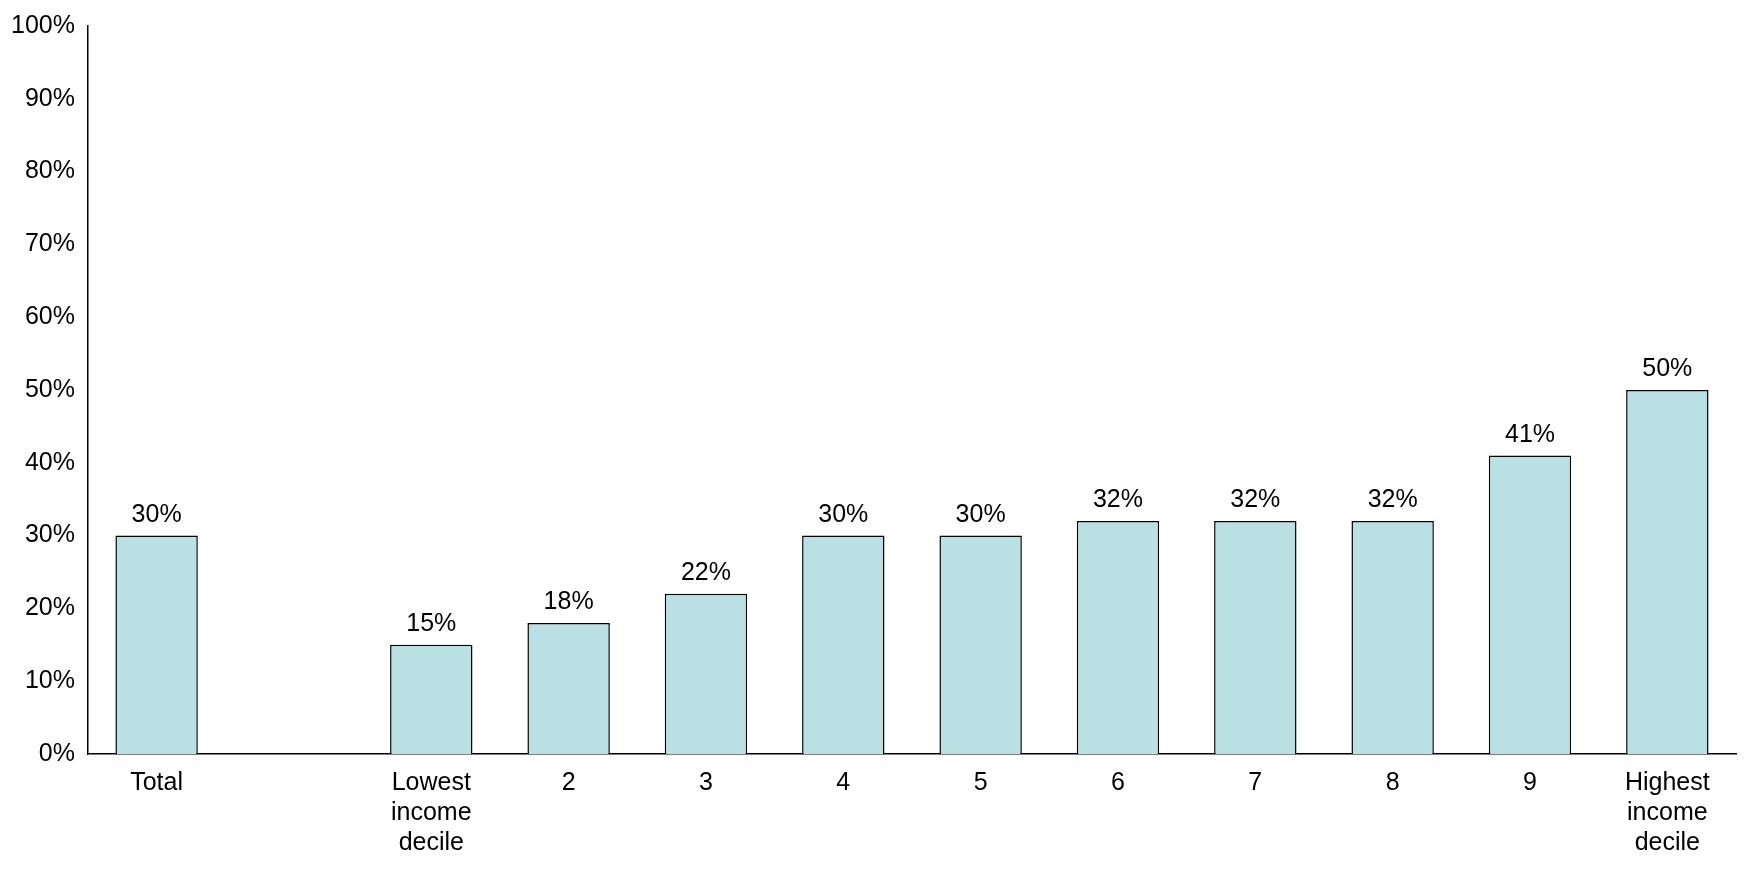 The width and height of the screenshot is (1756, 880). Describe the element at coordinates (1667, 810) in the screenshot. I see `x-tick-label: Highest income decile` at that location.